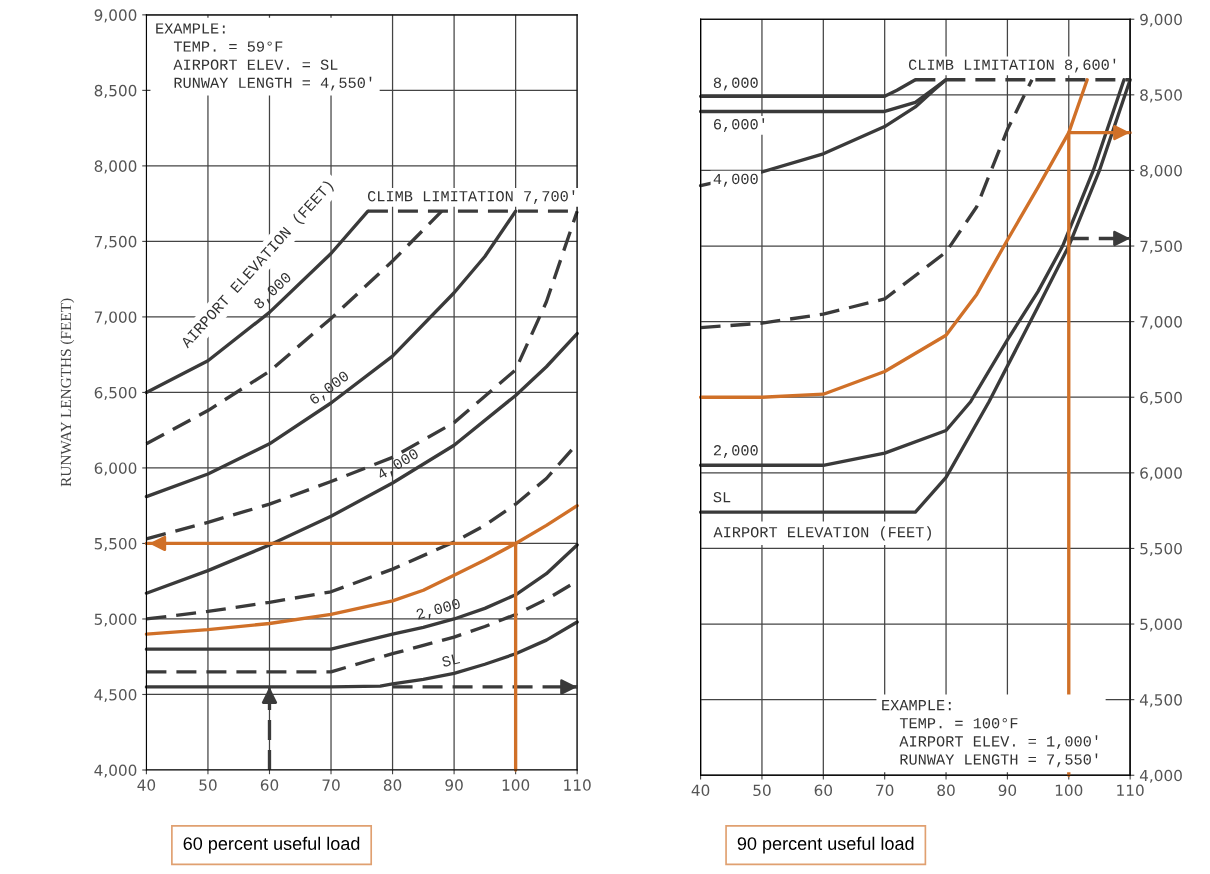 This screenshot has width=1210, height=874. Describe the element at coordinates (739, 125) in the screenshot. I see `series-label: 6,000'` at that location.